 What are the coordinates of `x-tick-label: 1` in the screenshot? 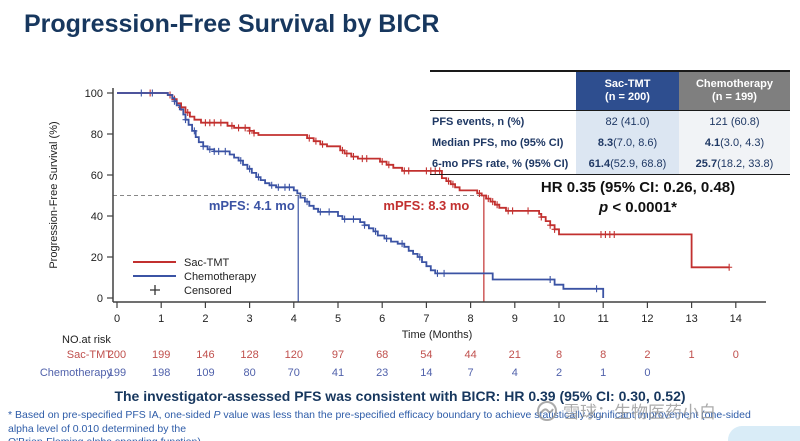 It's located at (161, 319).